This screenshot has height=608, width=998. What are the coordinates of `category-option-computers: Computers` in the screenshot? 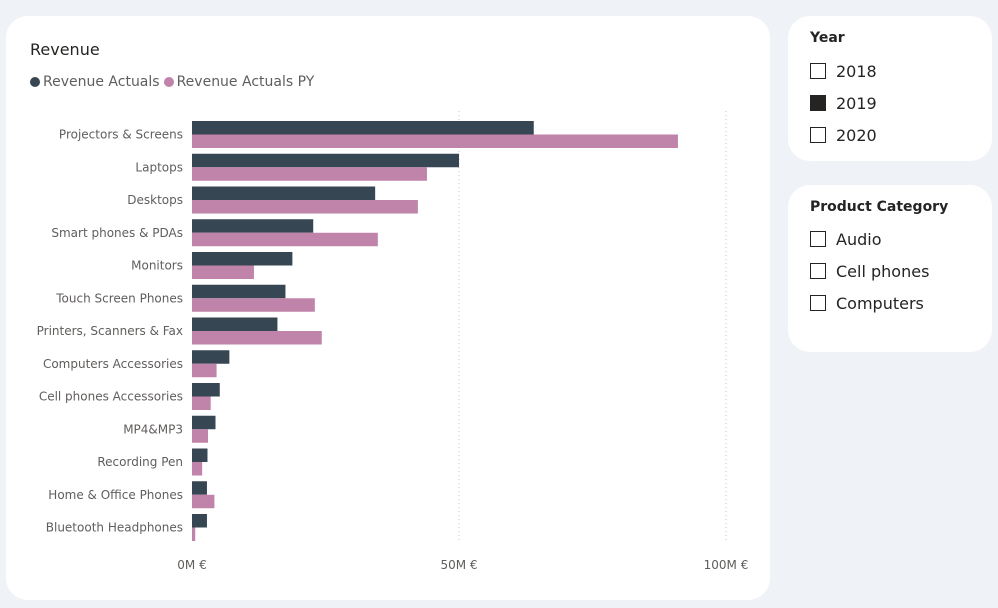 It's located at (869, 303).